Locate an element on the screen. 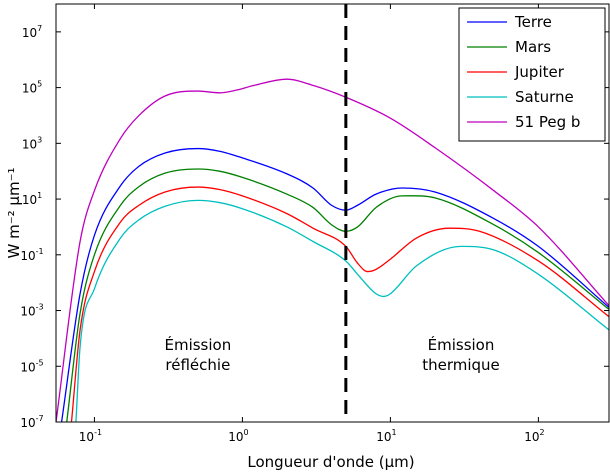 This screenshot has height=473, width=610. y-tick-label: 10⁻¹ is located at coordinates (31, 255).